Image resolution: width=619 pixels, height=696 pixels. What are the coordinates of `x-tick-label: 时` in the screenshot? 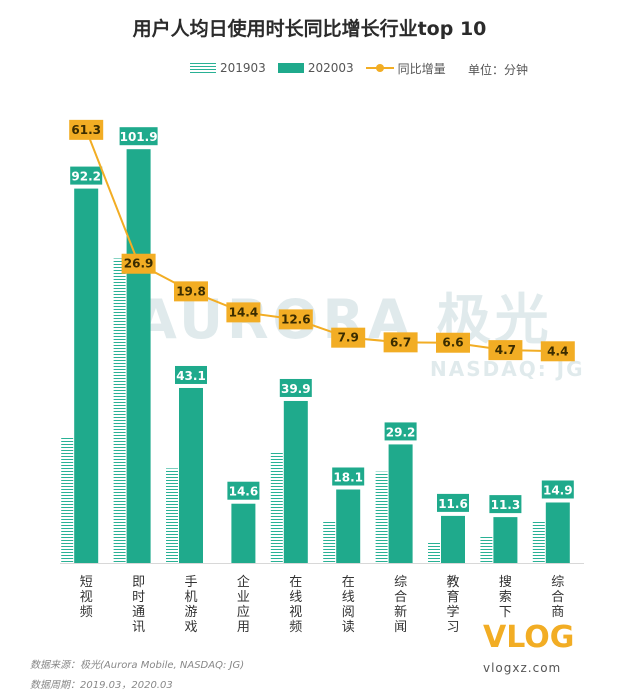 It's located at (138, 597).